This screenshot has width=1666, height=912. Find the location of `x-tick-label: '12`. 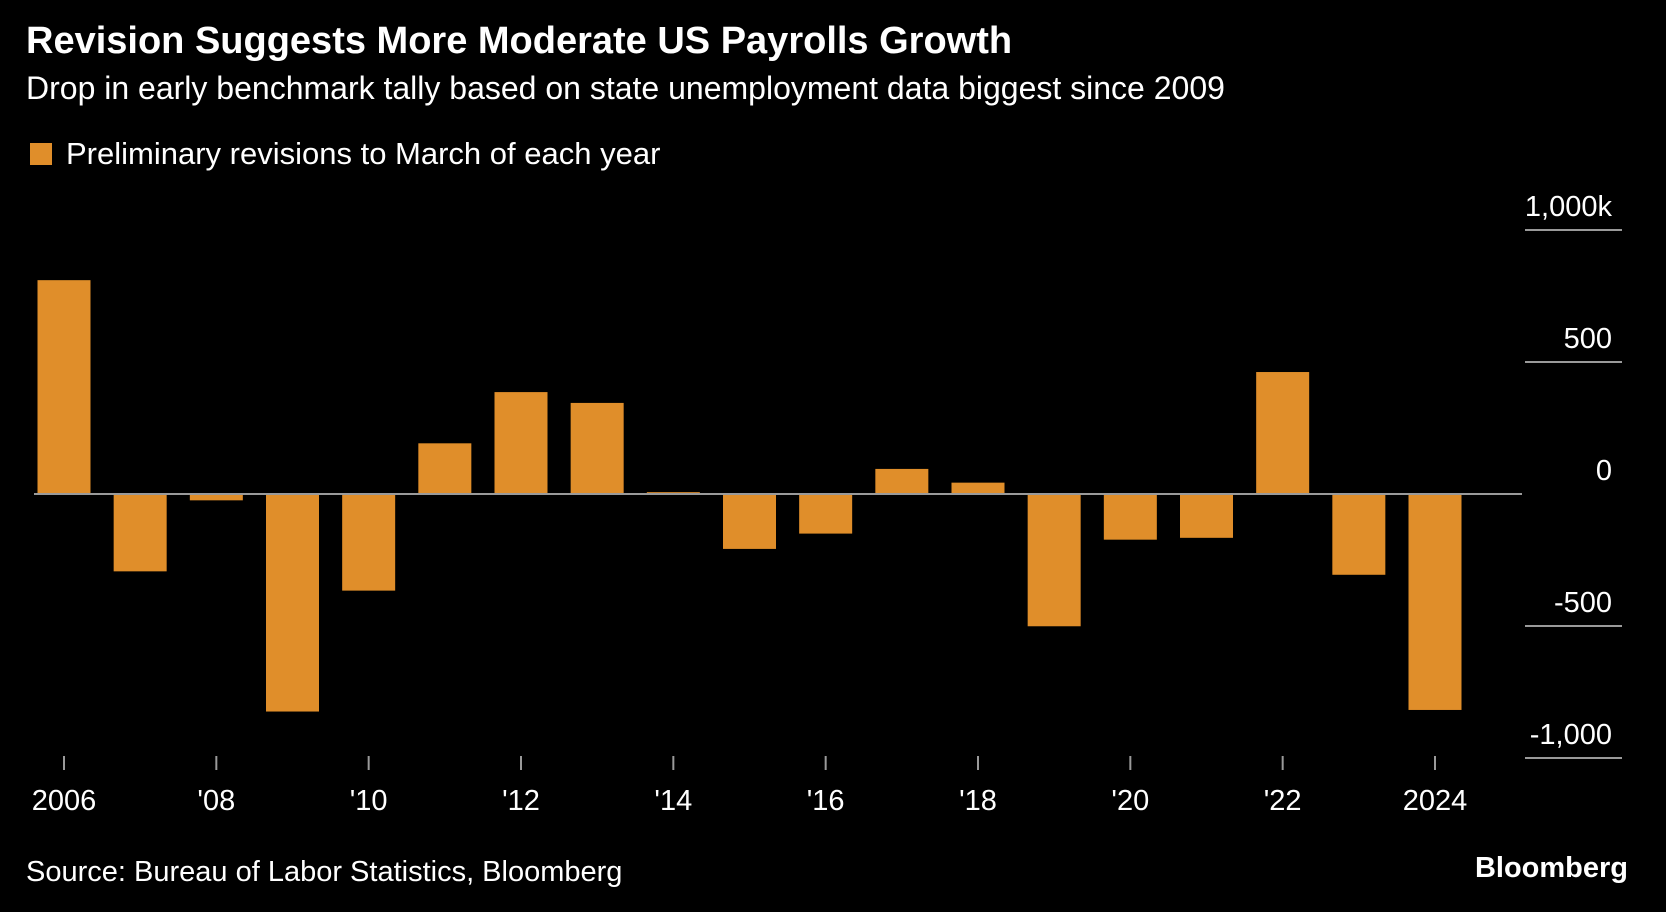

x-tick-label: '12 is located at coordinates (521, 801).